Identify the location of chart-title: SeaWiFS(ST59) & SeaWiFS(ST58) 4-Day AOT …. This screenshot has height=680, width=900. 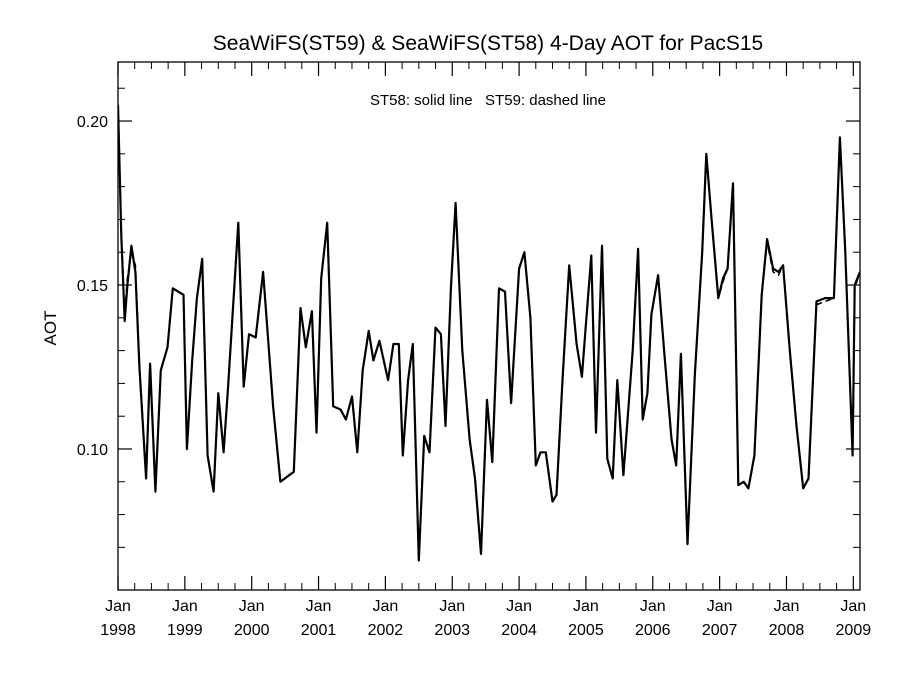
(488, 43).